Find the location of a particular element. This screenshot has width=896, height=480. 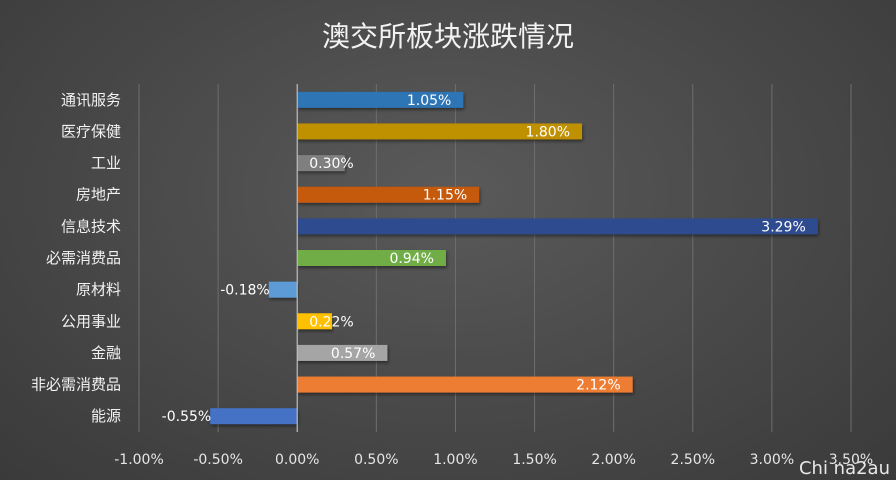

data-label: 0.30% is located at coordinates (331, 164).